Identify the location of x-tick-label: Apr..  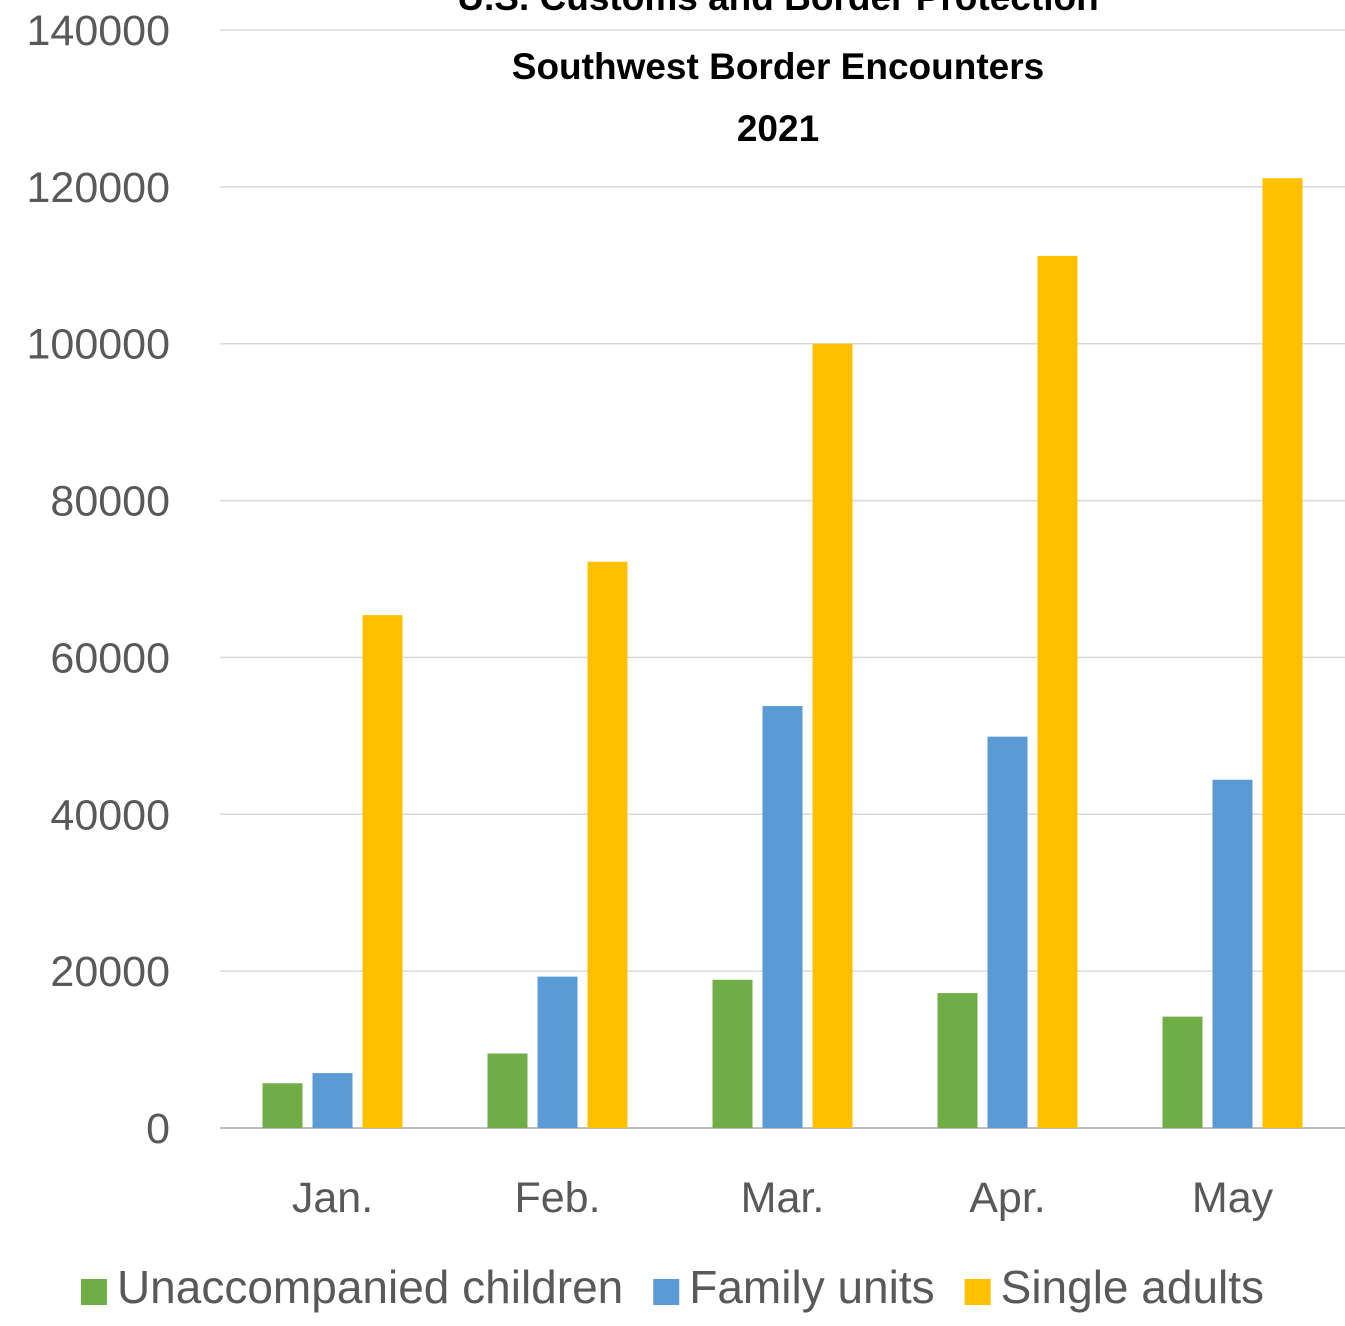
(1007, 1198).